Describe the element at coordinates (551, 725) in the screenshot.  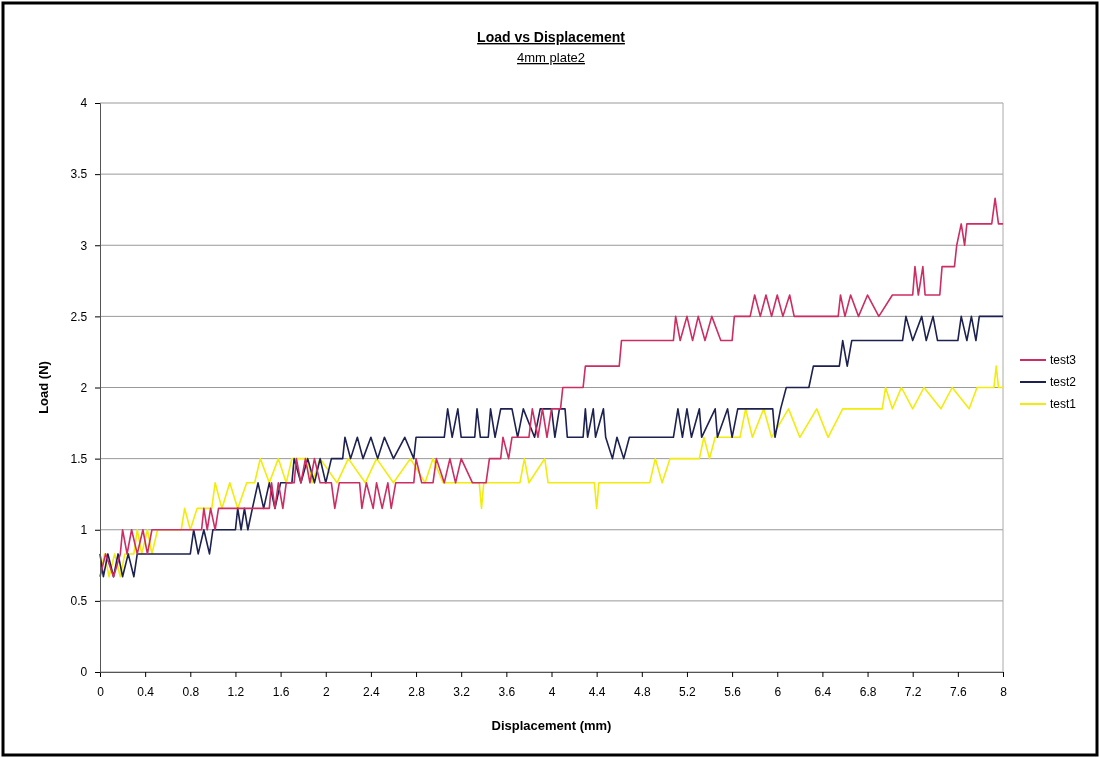
I see `x-axis-title: Displacement (mm)` at that location.